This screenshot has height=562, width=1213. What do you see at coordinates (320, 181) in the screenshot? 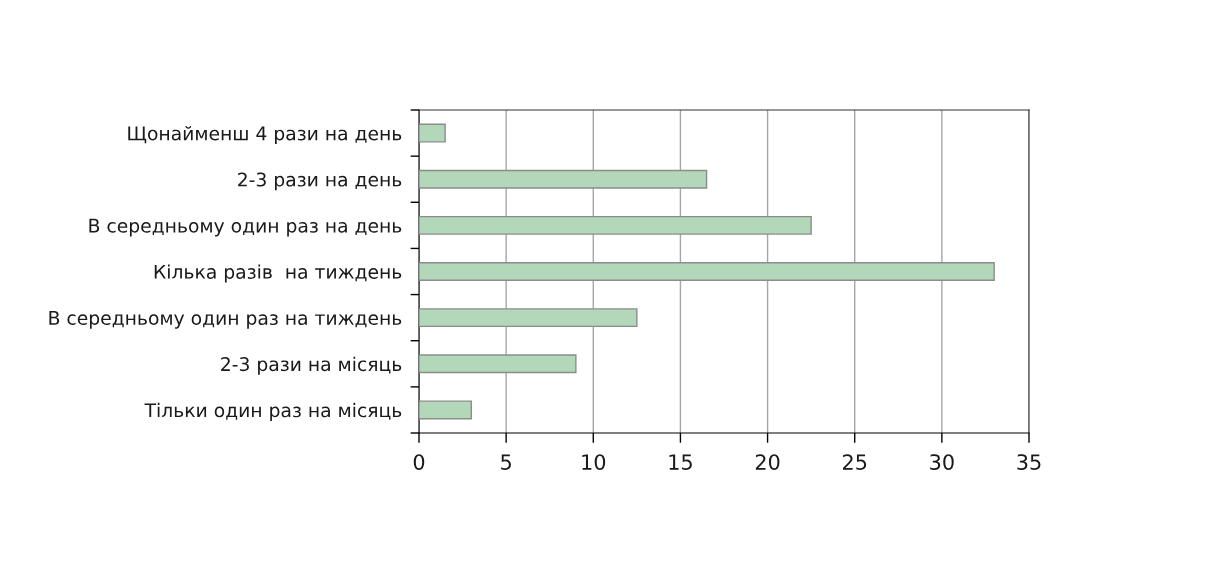
I see `y-tick-label: 2-3 рази на день` at bounding box center [320, 181].